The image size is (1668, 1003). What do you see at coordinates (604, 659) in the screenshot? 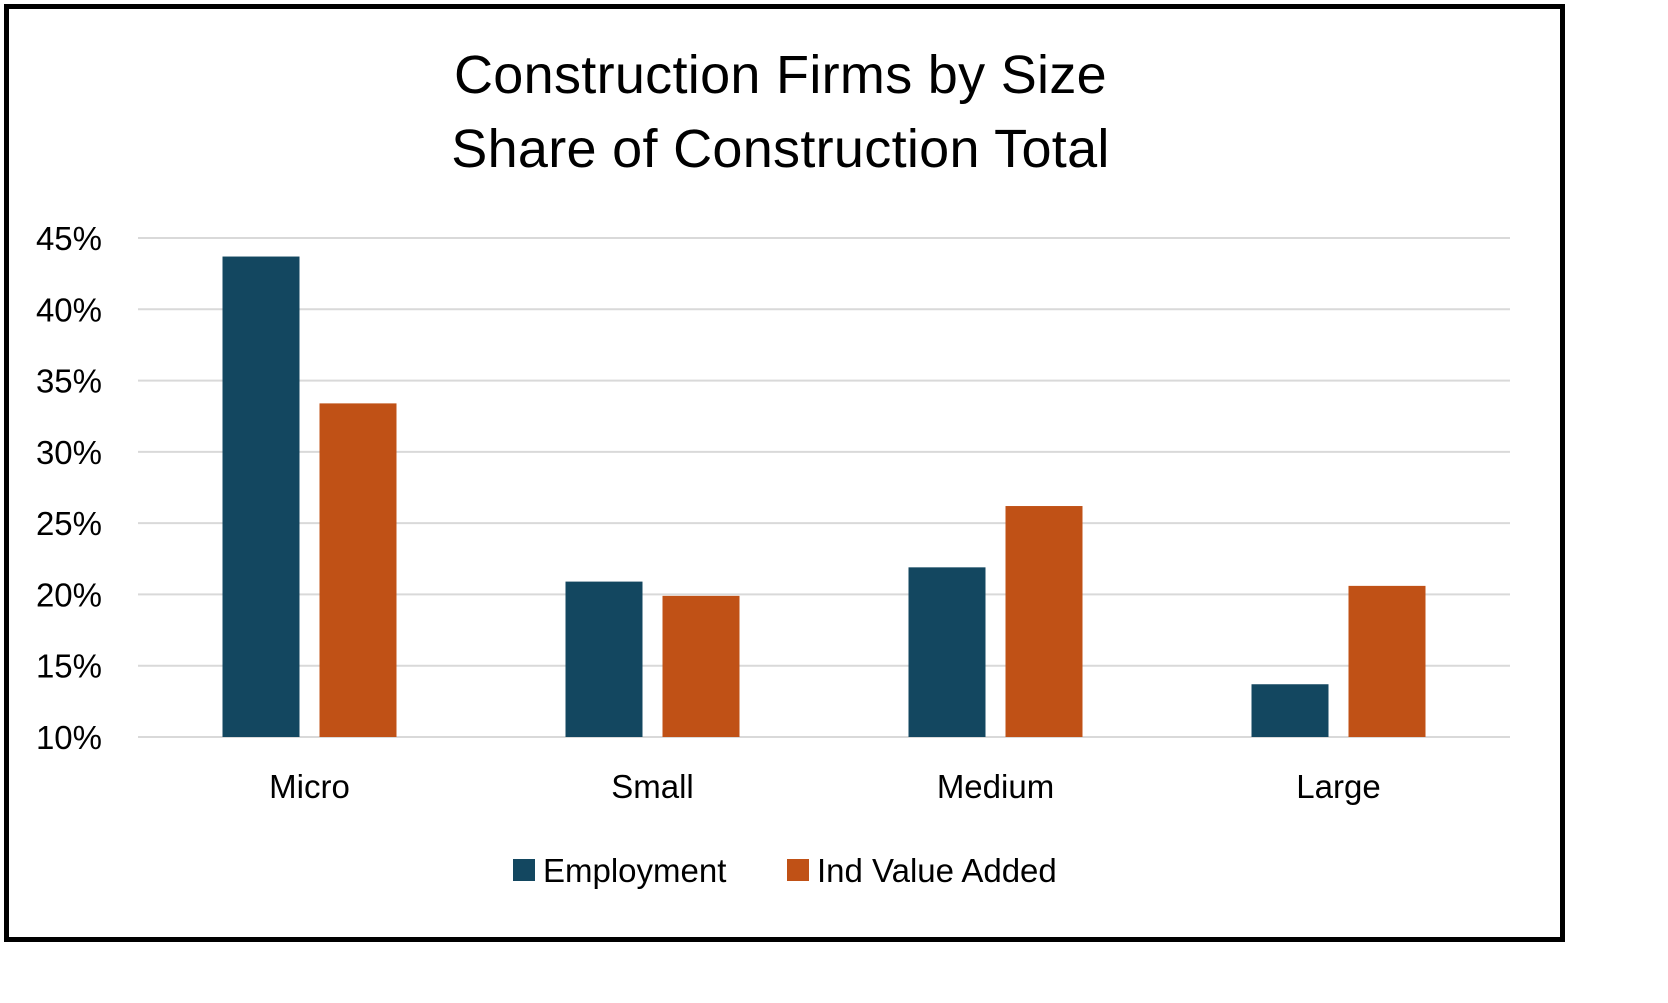
I see `bar-small-employment` at bounding box center [604, 659].